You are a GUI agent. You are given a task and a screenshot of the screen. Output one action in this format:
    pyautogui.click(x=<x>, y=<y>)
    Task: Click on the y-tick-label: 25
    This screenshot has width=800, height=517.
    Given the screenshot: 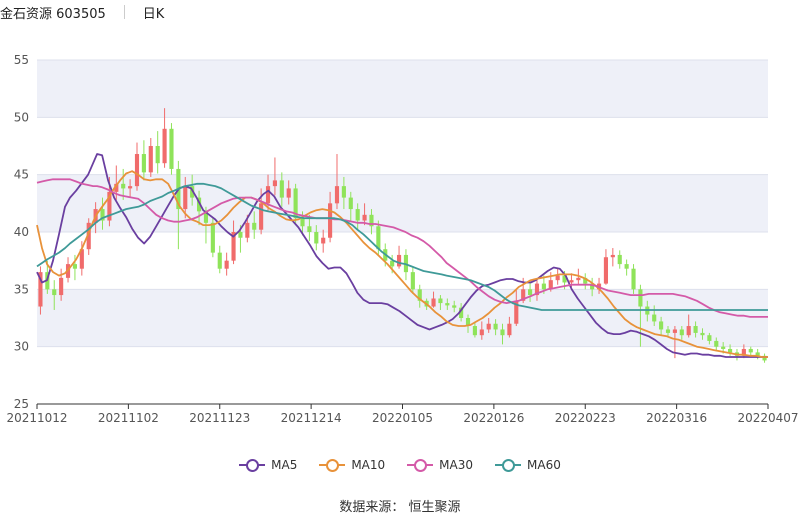 What is the action you would take?
    pyautogui.click(x=21, y=404)
    